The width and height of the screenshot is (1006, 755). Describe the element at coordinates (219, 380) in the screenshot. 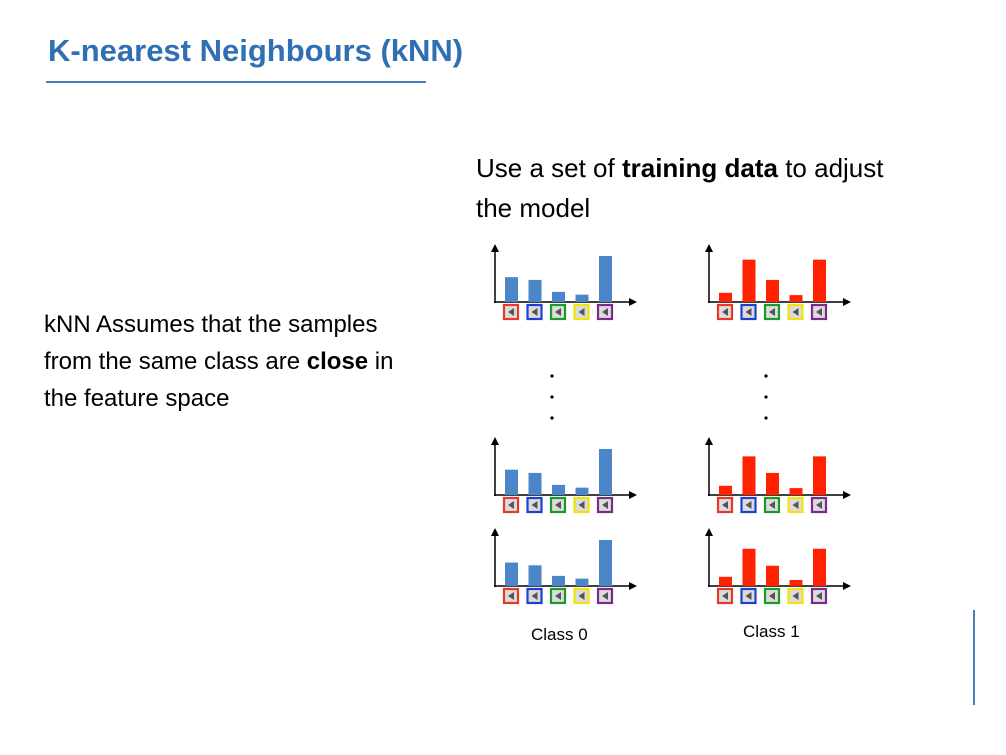

I see `assumption-text-part2: in the feature space` at that location.